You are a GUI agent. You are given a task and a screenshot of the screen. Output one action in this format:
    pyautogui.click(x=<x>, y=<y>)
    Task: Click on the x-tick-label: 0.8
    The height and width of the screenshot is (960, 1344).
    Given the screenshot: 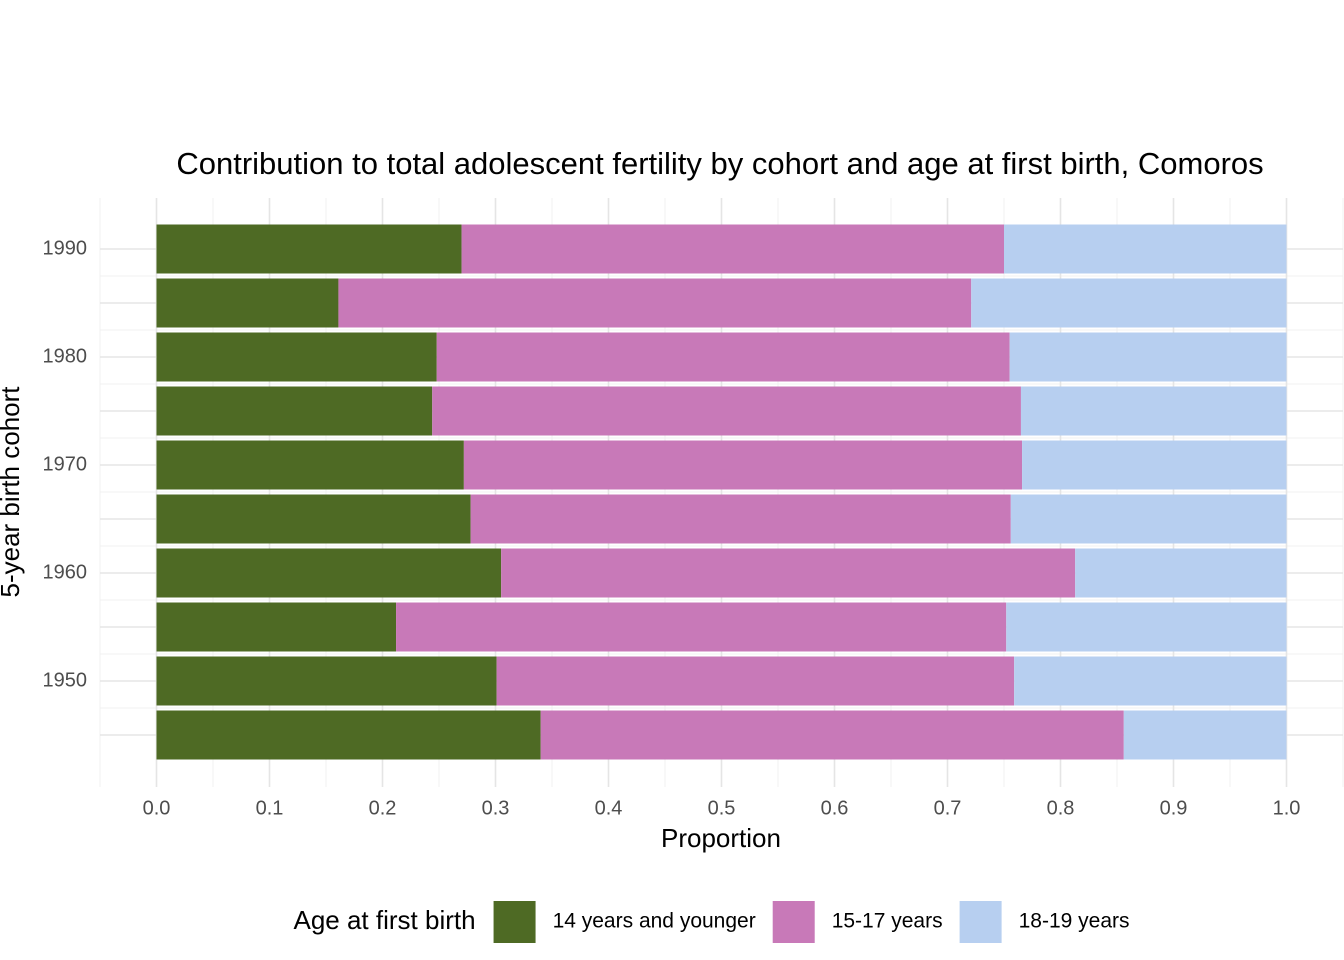 What is the action you would take?
    pyautogui.click(x=1061, y=808)
    